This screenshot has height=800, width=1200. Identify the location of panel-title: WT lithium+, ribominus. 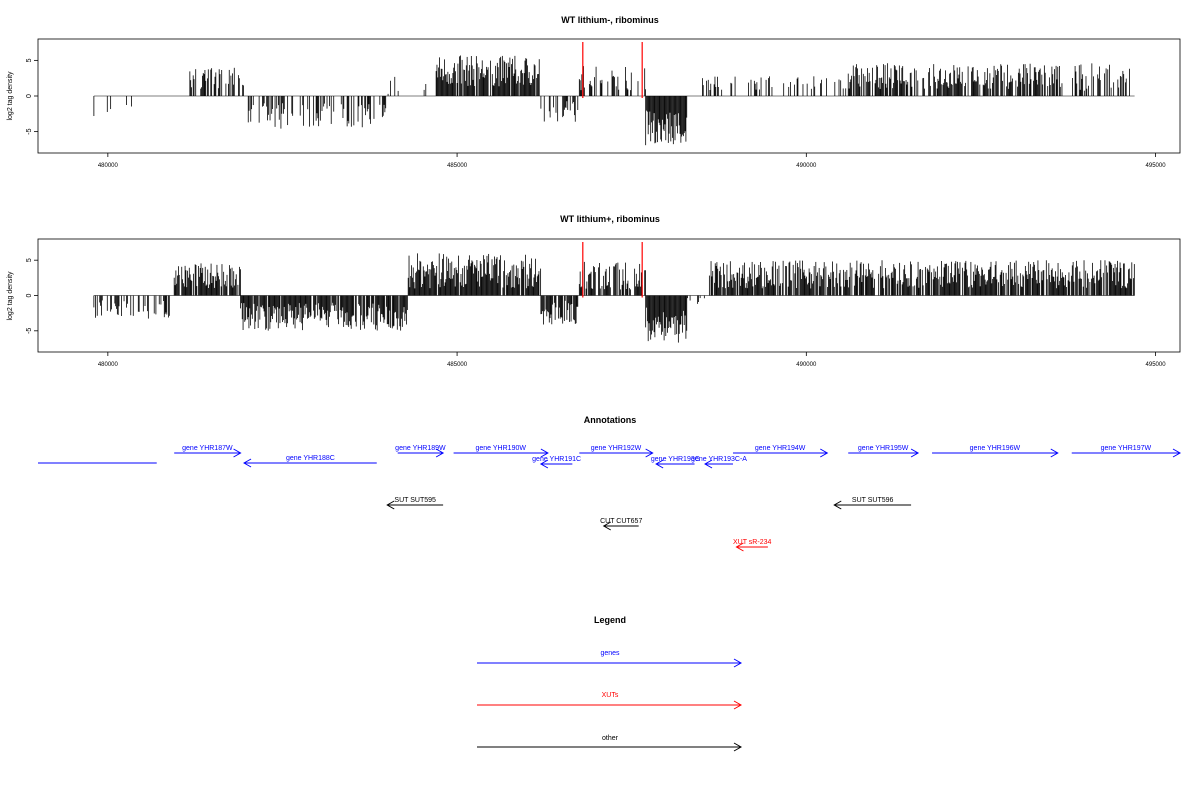
(610, 219).